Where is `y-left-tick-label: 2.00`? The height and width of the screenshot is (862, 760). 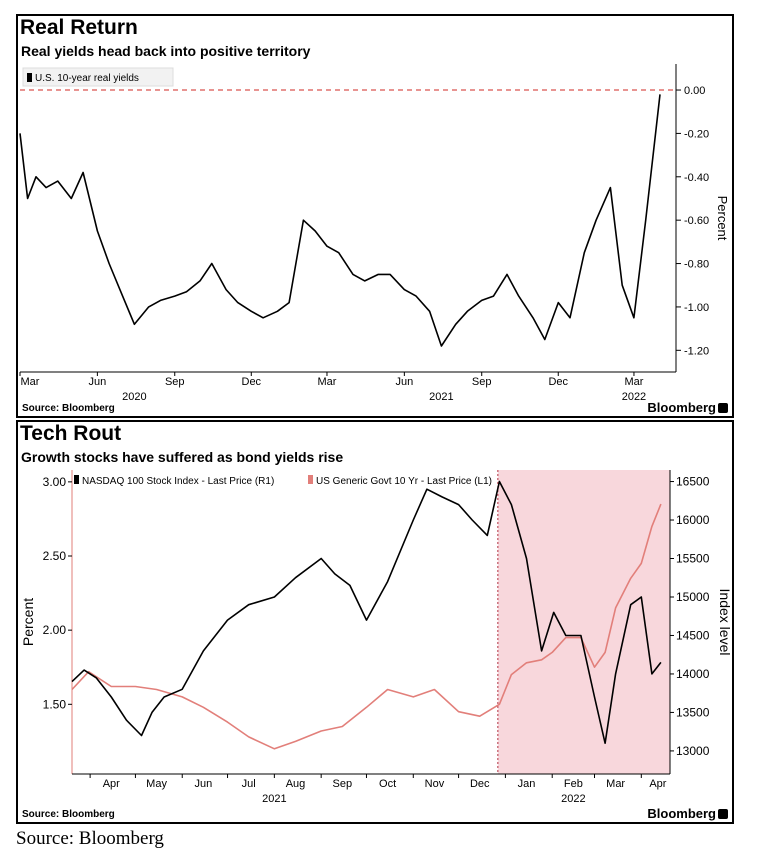
y-left-tick-label: 2.00 is located at coordinates (55, 630).